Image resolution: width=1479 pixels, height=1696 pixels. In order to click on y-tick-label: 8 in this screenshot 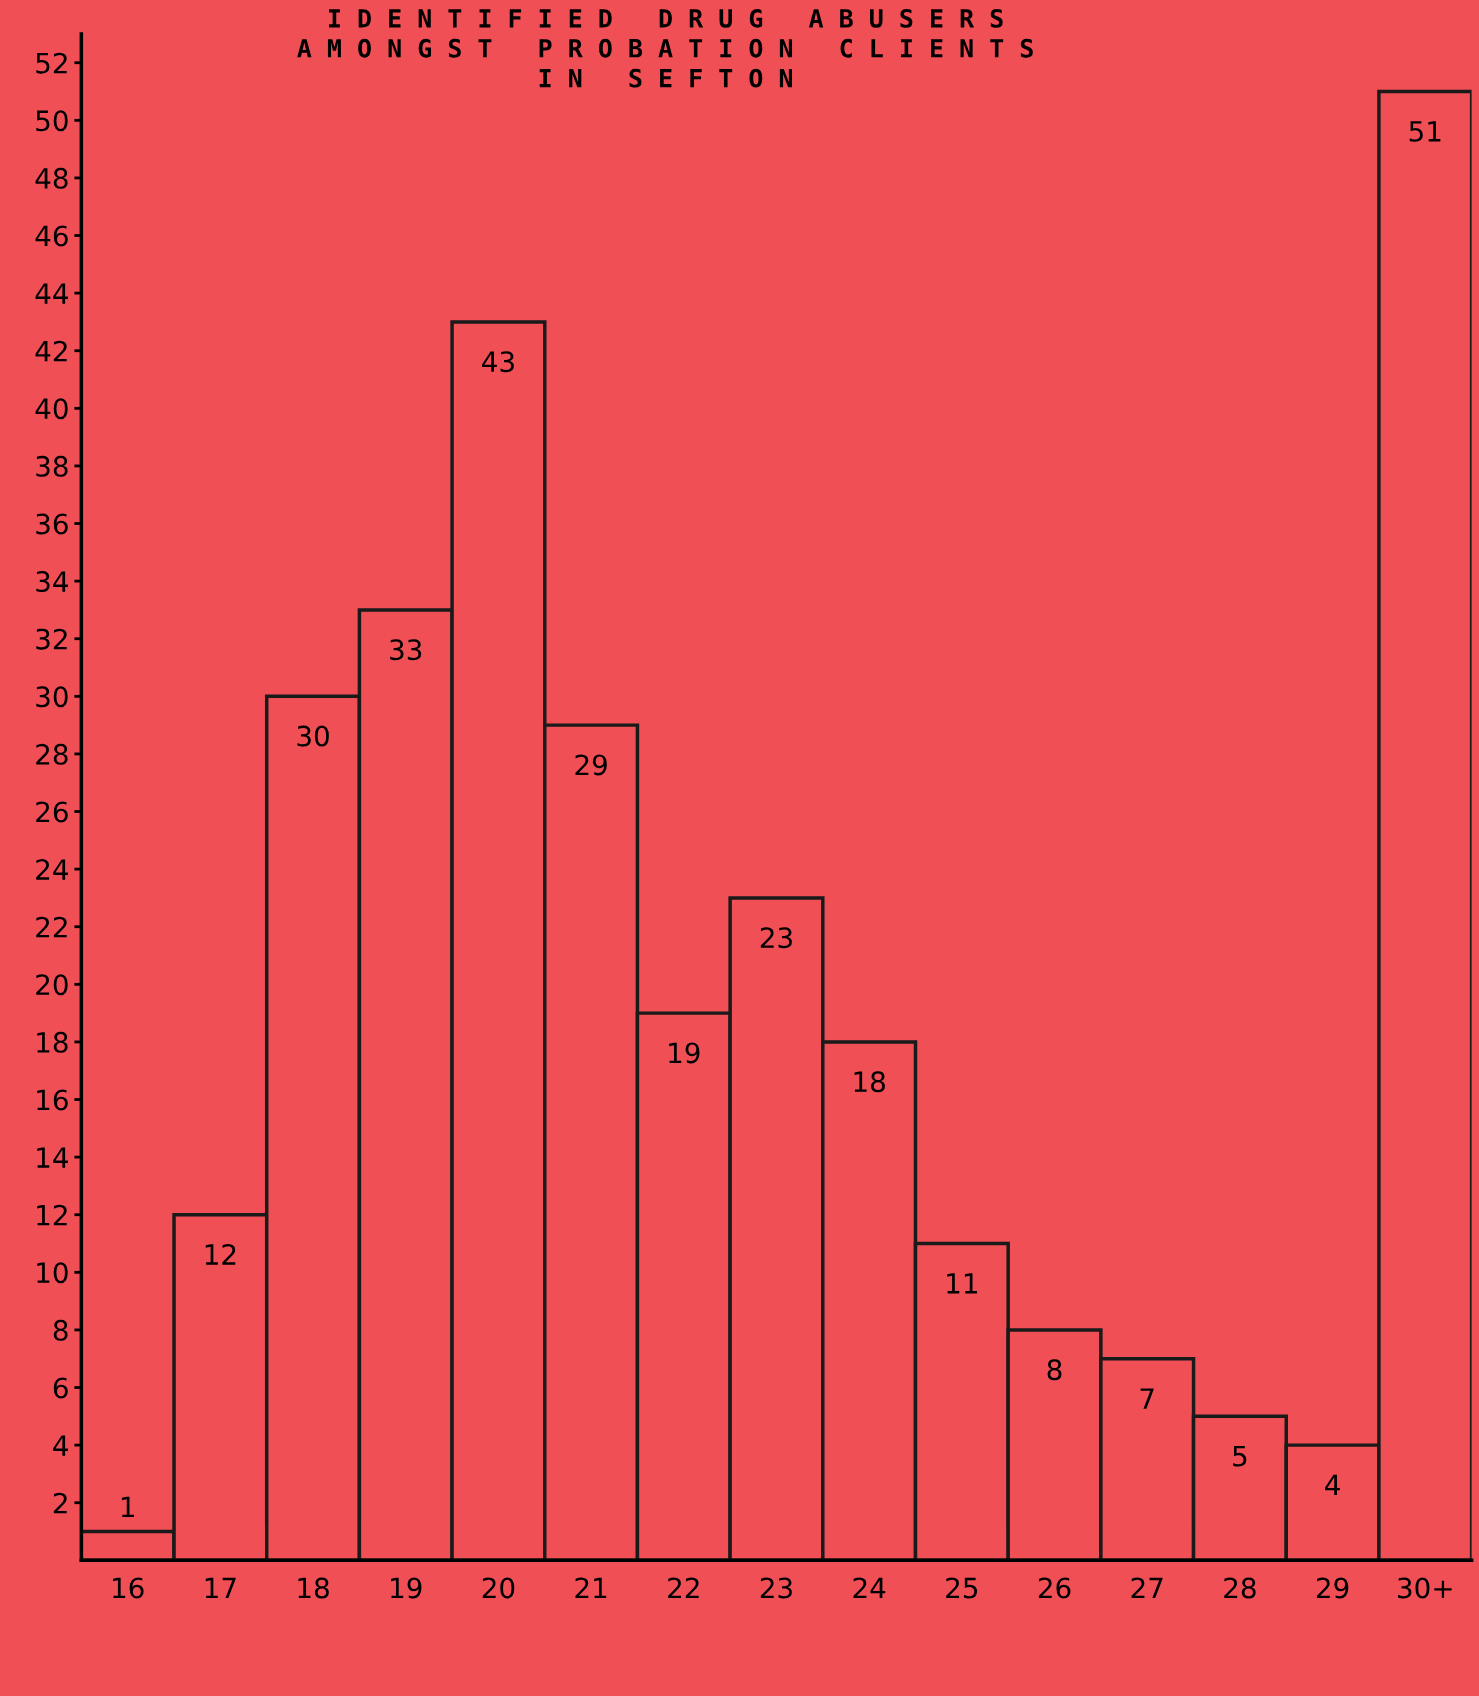, I will do `click(60, 1330)`.